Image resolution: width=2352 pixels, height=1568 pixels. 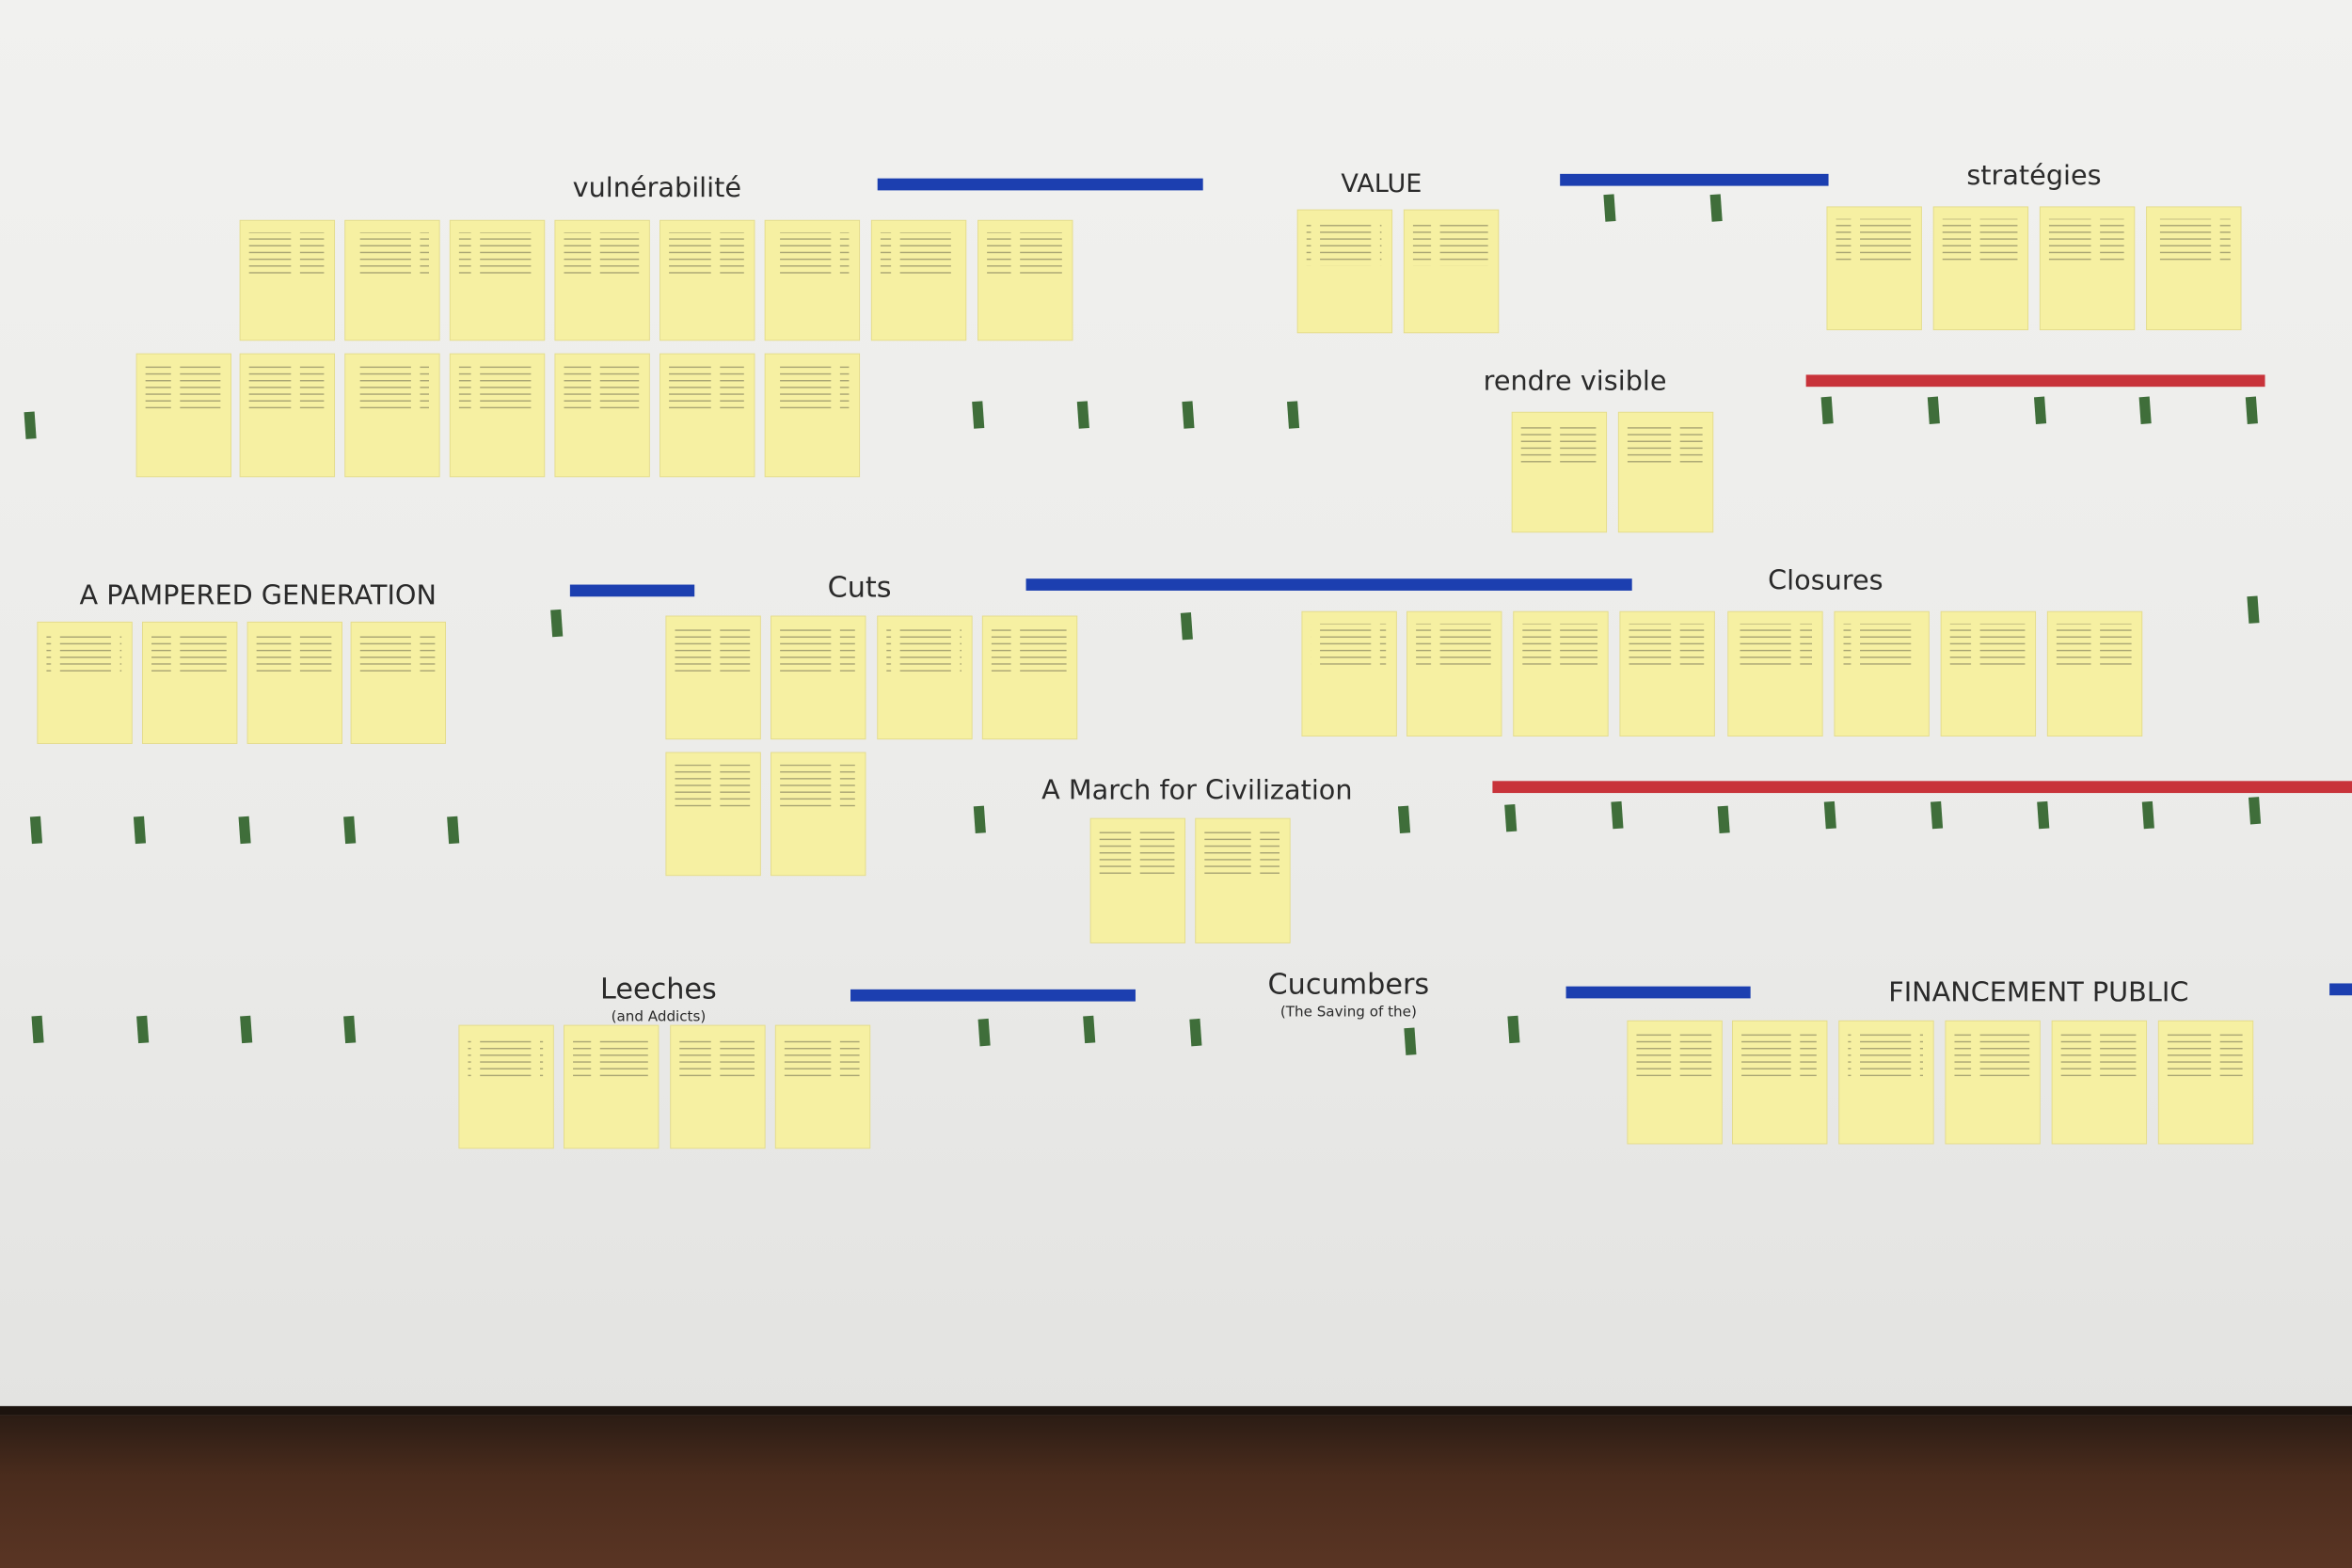 I want to click on section-title: vulnérabilité, so click(x=657, y=187).